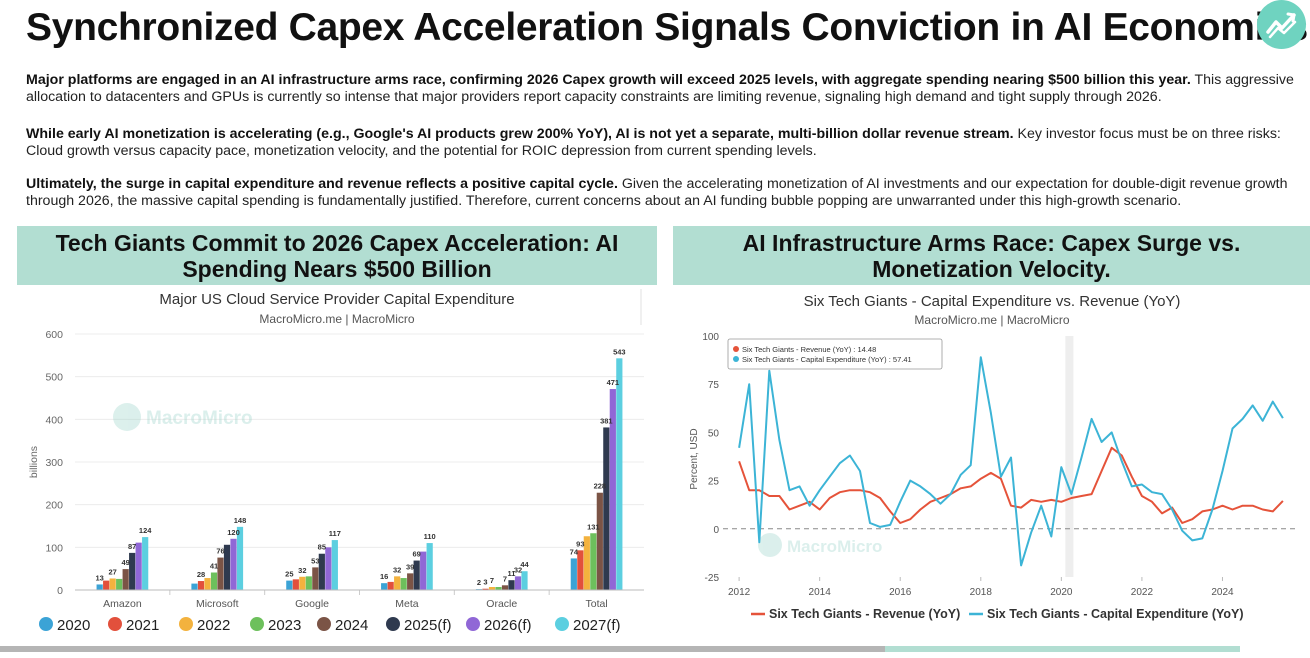 This screenshot has height=658, width=1310. Describe the element at coordinates (606, 420) in the screenshot. I see `data-label: 381` at that location.